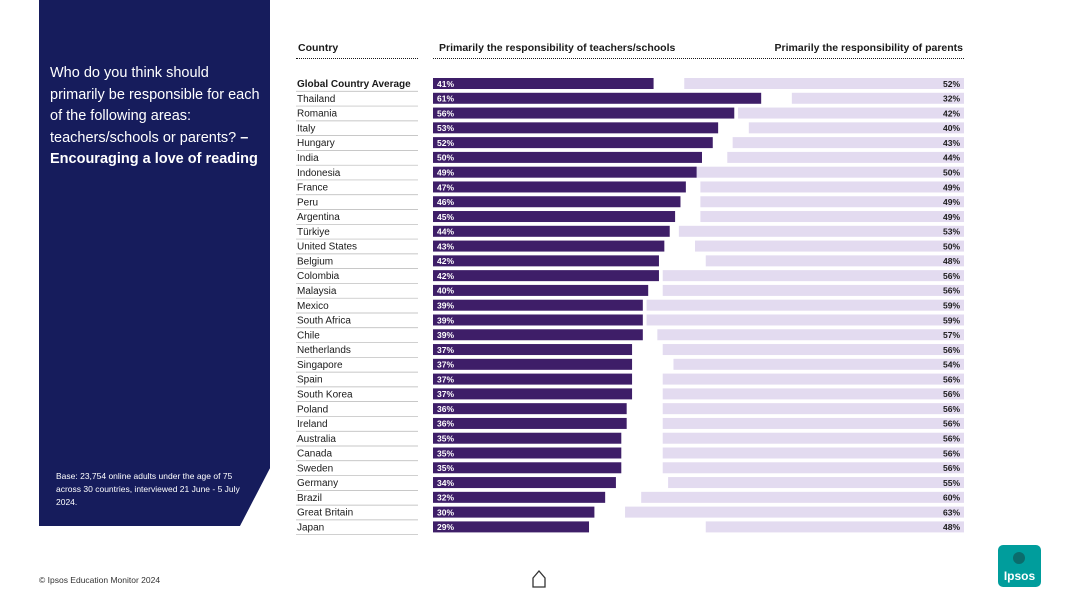 This screenshot has width=1080, height=607. What do you see at coordinates (309, 498) in the screenshot?
I see `country-label-brazil: Brazil` at bounding box center [309, 498].